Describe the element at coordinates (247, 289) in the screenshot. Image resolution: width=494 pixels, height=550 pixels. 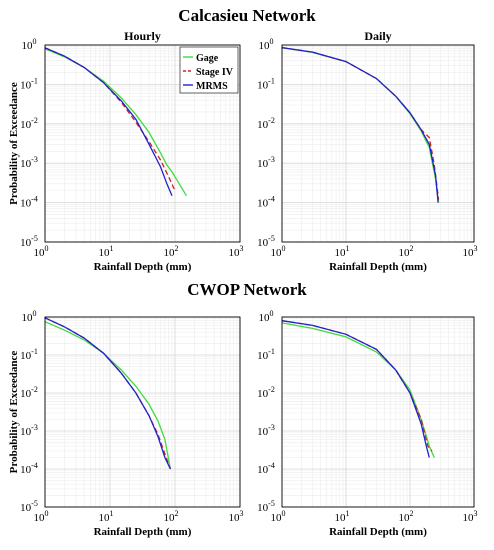
I see `cwop-network-title: CWOP Network` at that location.